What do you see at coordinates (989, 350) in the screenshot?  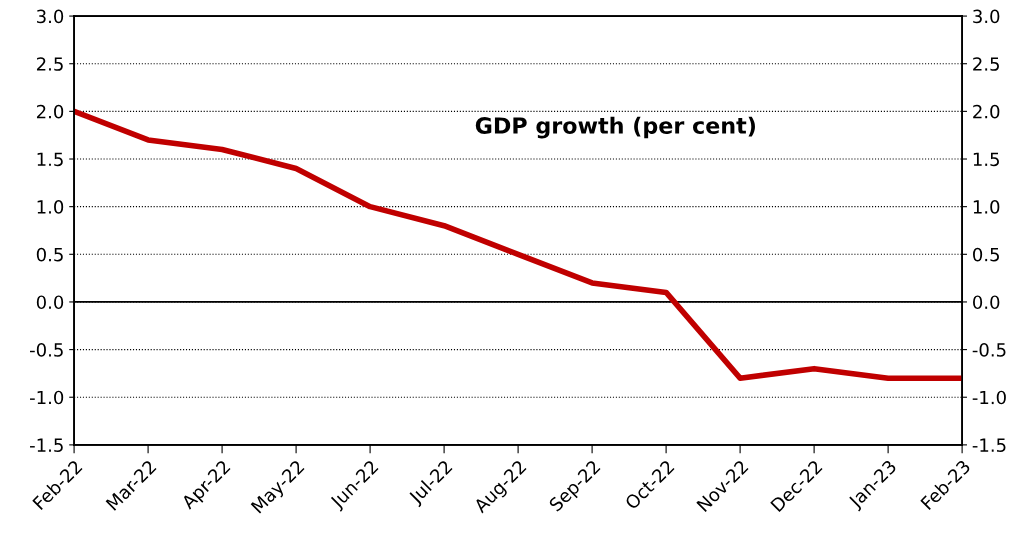 I see `y2-tick-label: -0.5` at bounding box center [989, 350].